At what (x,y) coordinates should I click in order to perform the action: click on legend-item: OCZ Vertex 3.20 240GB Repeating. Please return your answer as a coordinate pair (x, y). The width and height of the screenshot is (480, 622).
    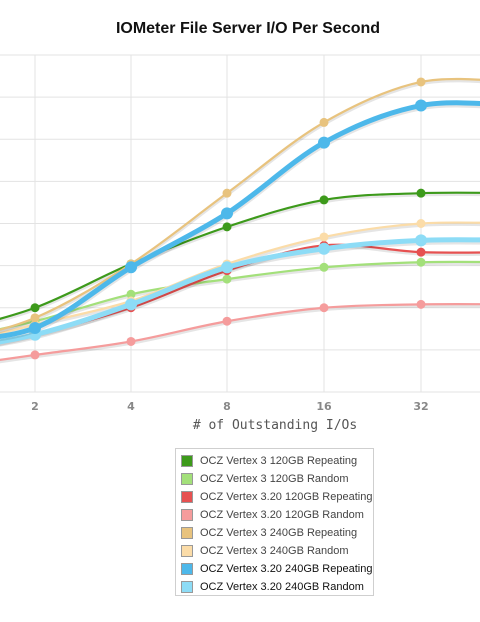
    Looking at the image, I should click on (274, 569).